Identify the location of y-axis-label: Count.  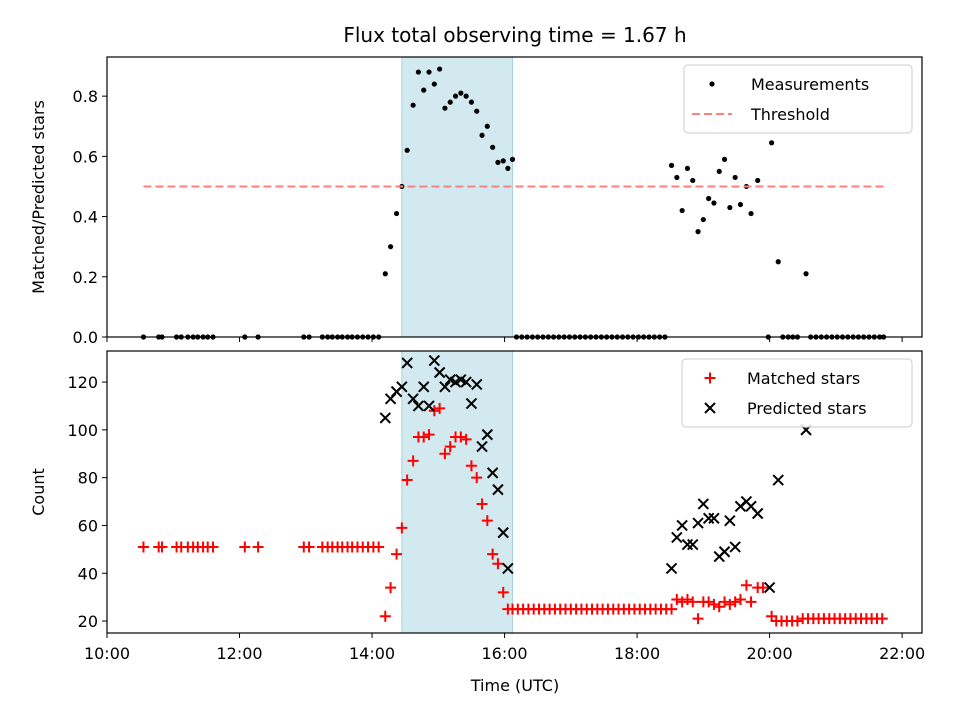
(38, 492).